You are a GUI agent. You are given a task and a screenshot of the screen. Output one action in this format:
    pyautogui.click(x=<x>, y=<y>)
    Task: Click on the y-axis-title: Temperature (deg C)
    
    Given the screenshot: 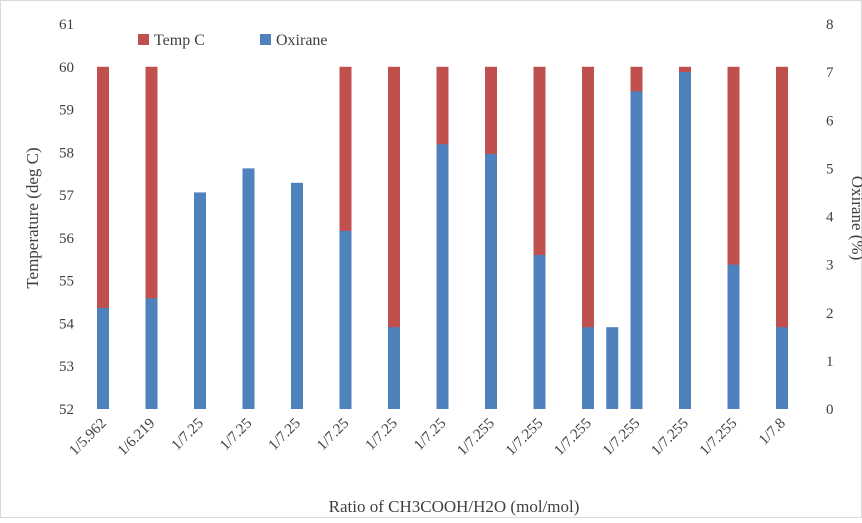 What is the action you would take?
    pyautogui.click(x=32, y=217)
    